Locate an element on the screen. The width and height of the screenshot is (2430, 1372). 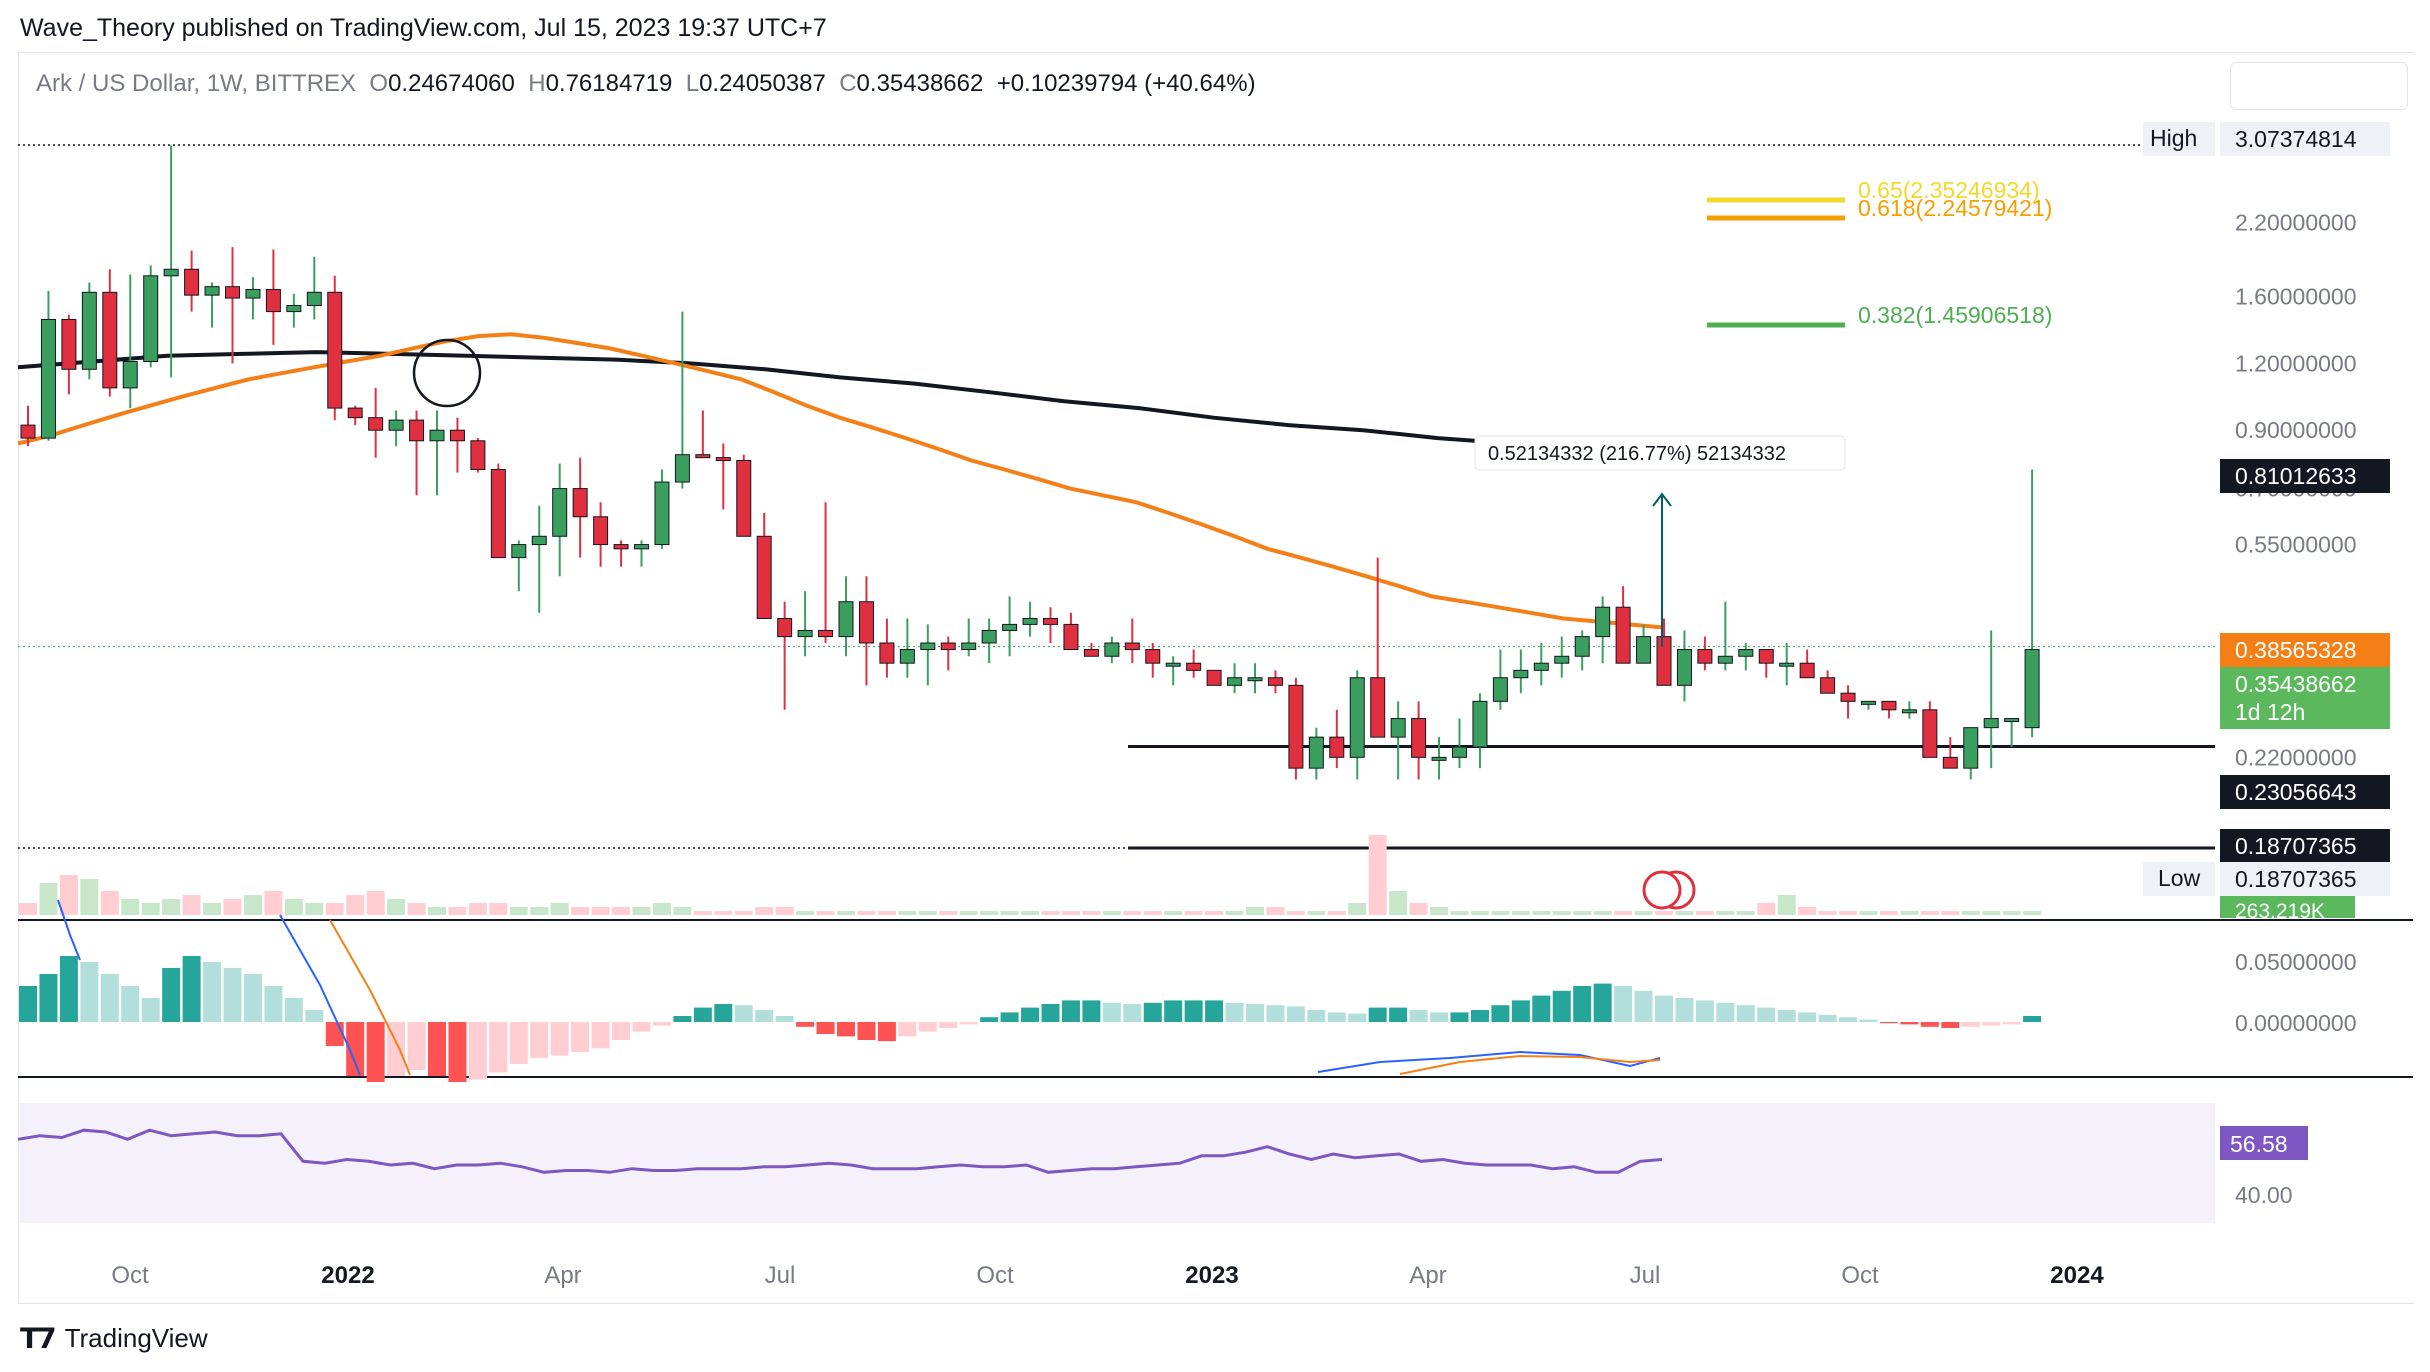
macd-signal-drop is located at coordinates (370, 997).